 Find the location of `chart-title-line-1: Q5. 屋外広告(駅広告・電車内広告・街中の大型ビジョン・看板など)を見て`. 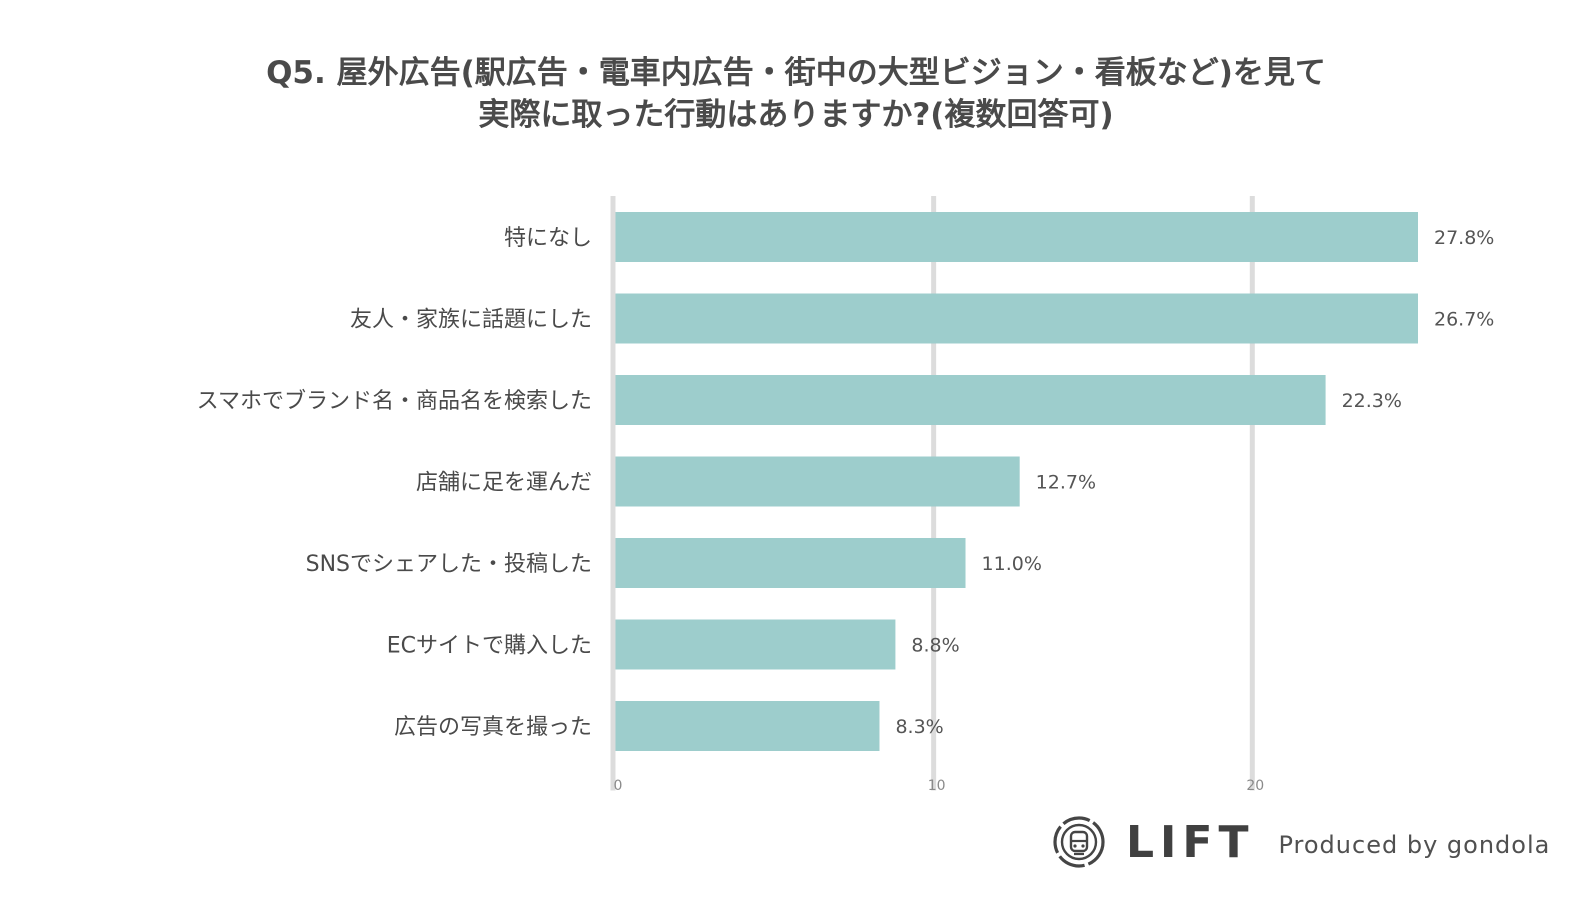

chart-title-line-1: Q5. 屋外広告(駅広告・電車内広告・街中の大型ビジョン・看板など)を見て is located at coordinates (796, 73).